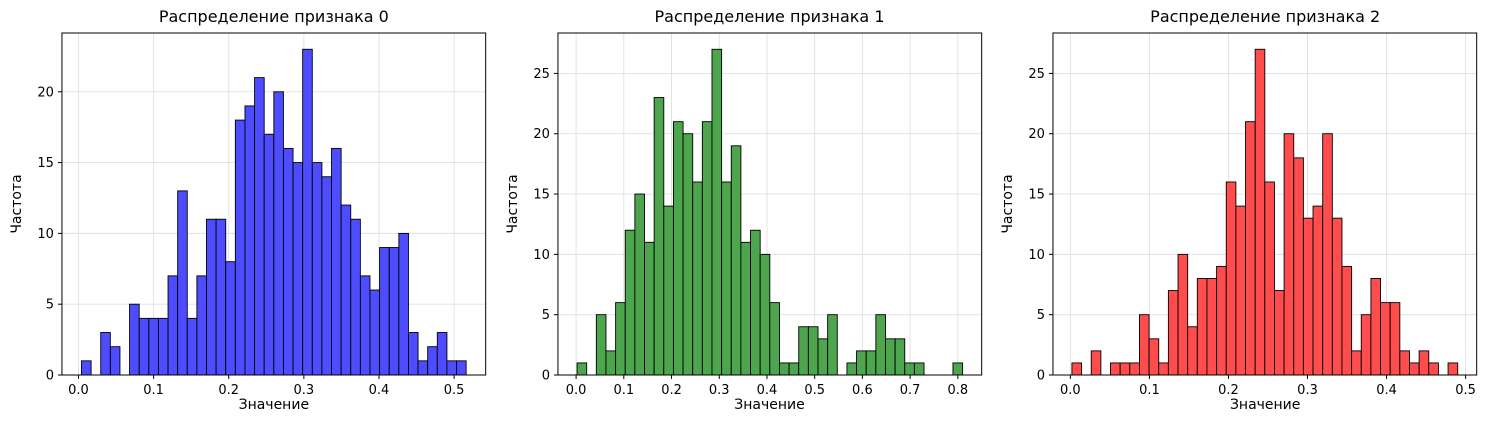 This screenshot has height=429, width=1487. What do you see at coordinates (814, 390) in the screenshot?
I see `x-tick-label: 0.5` at bounding box center [814, 390].